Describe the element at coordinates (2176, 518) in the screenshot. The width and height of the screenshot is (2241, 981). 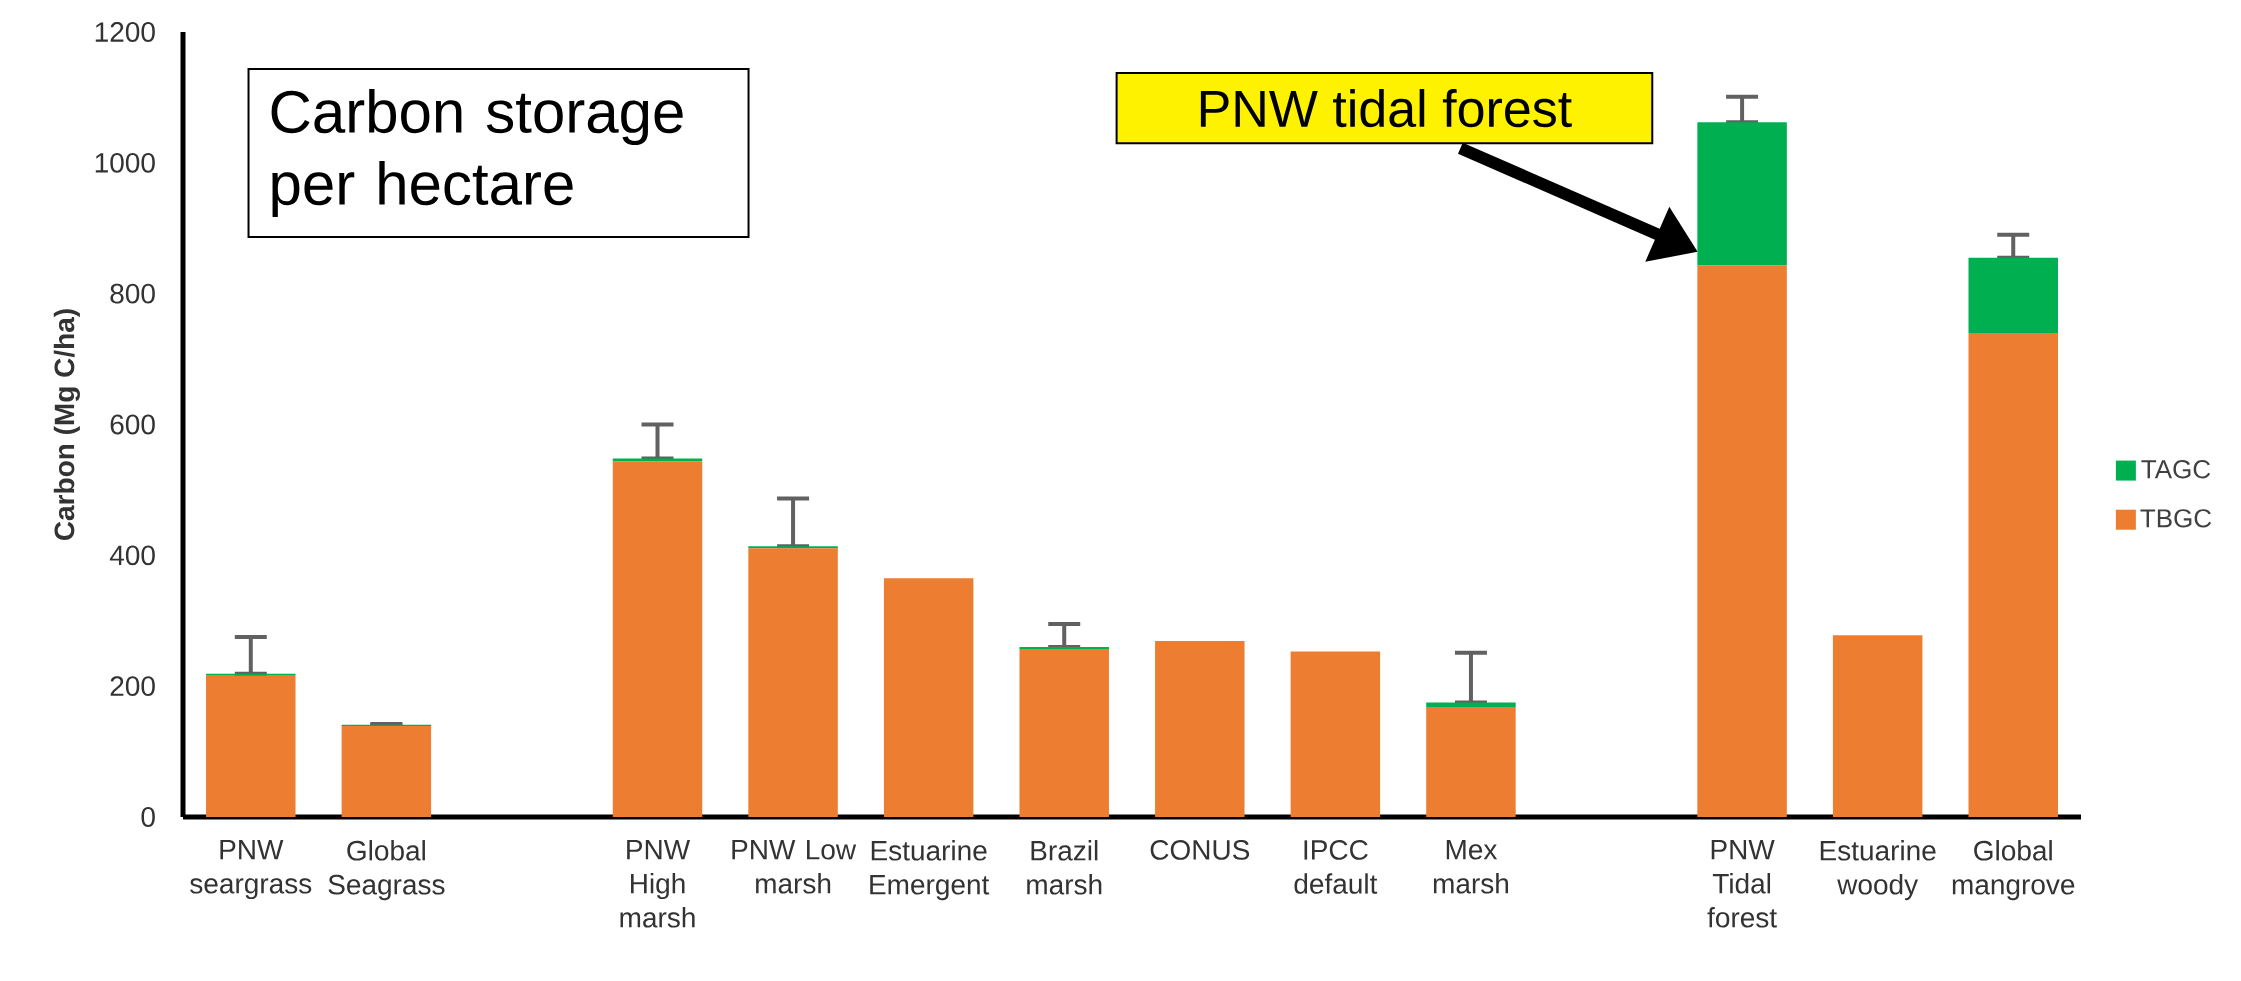
I see `legend-label: TBGC` at that location.